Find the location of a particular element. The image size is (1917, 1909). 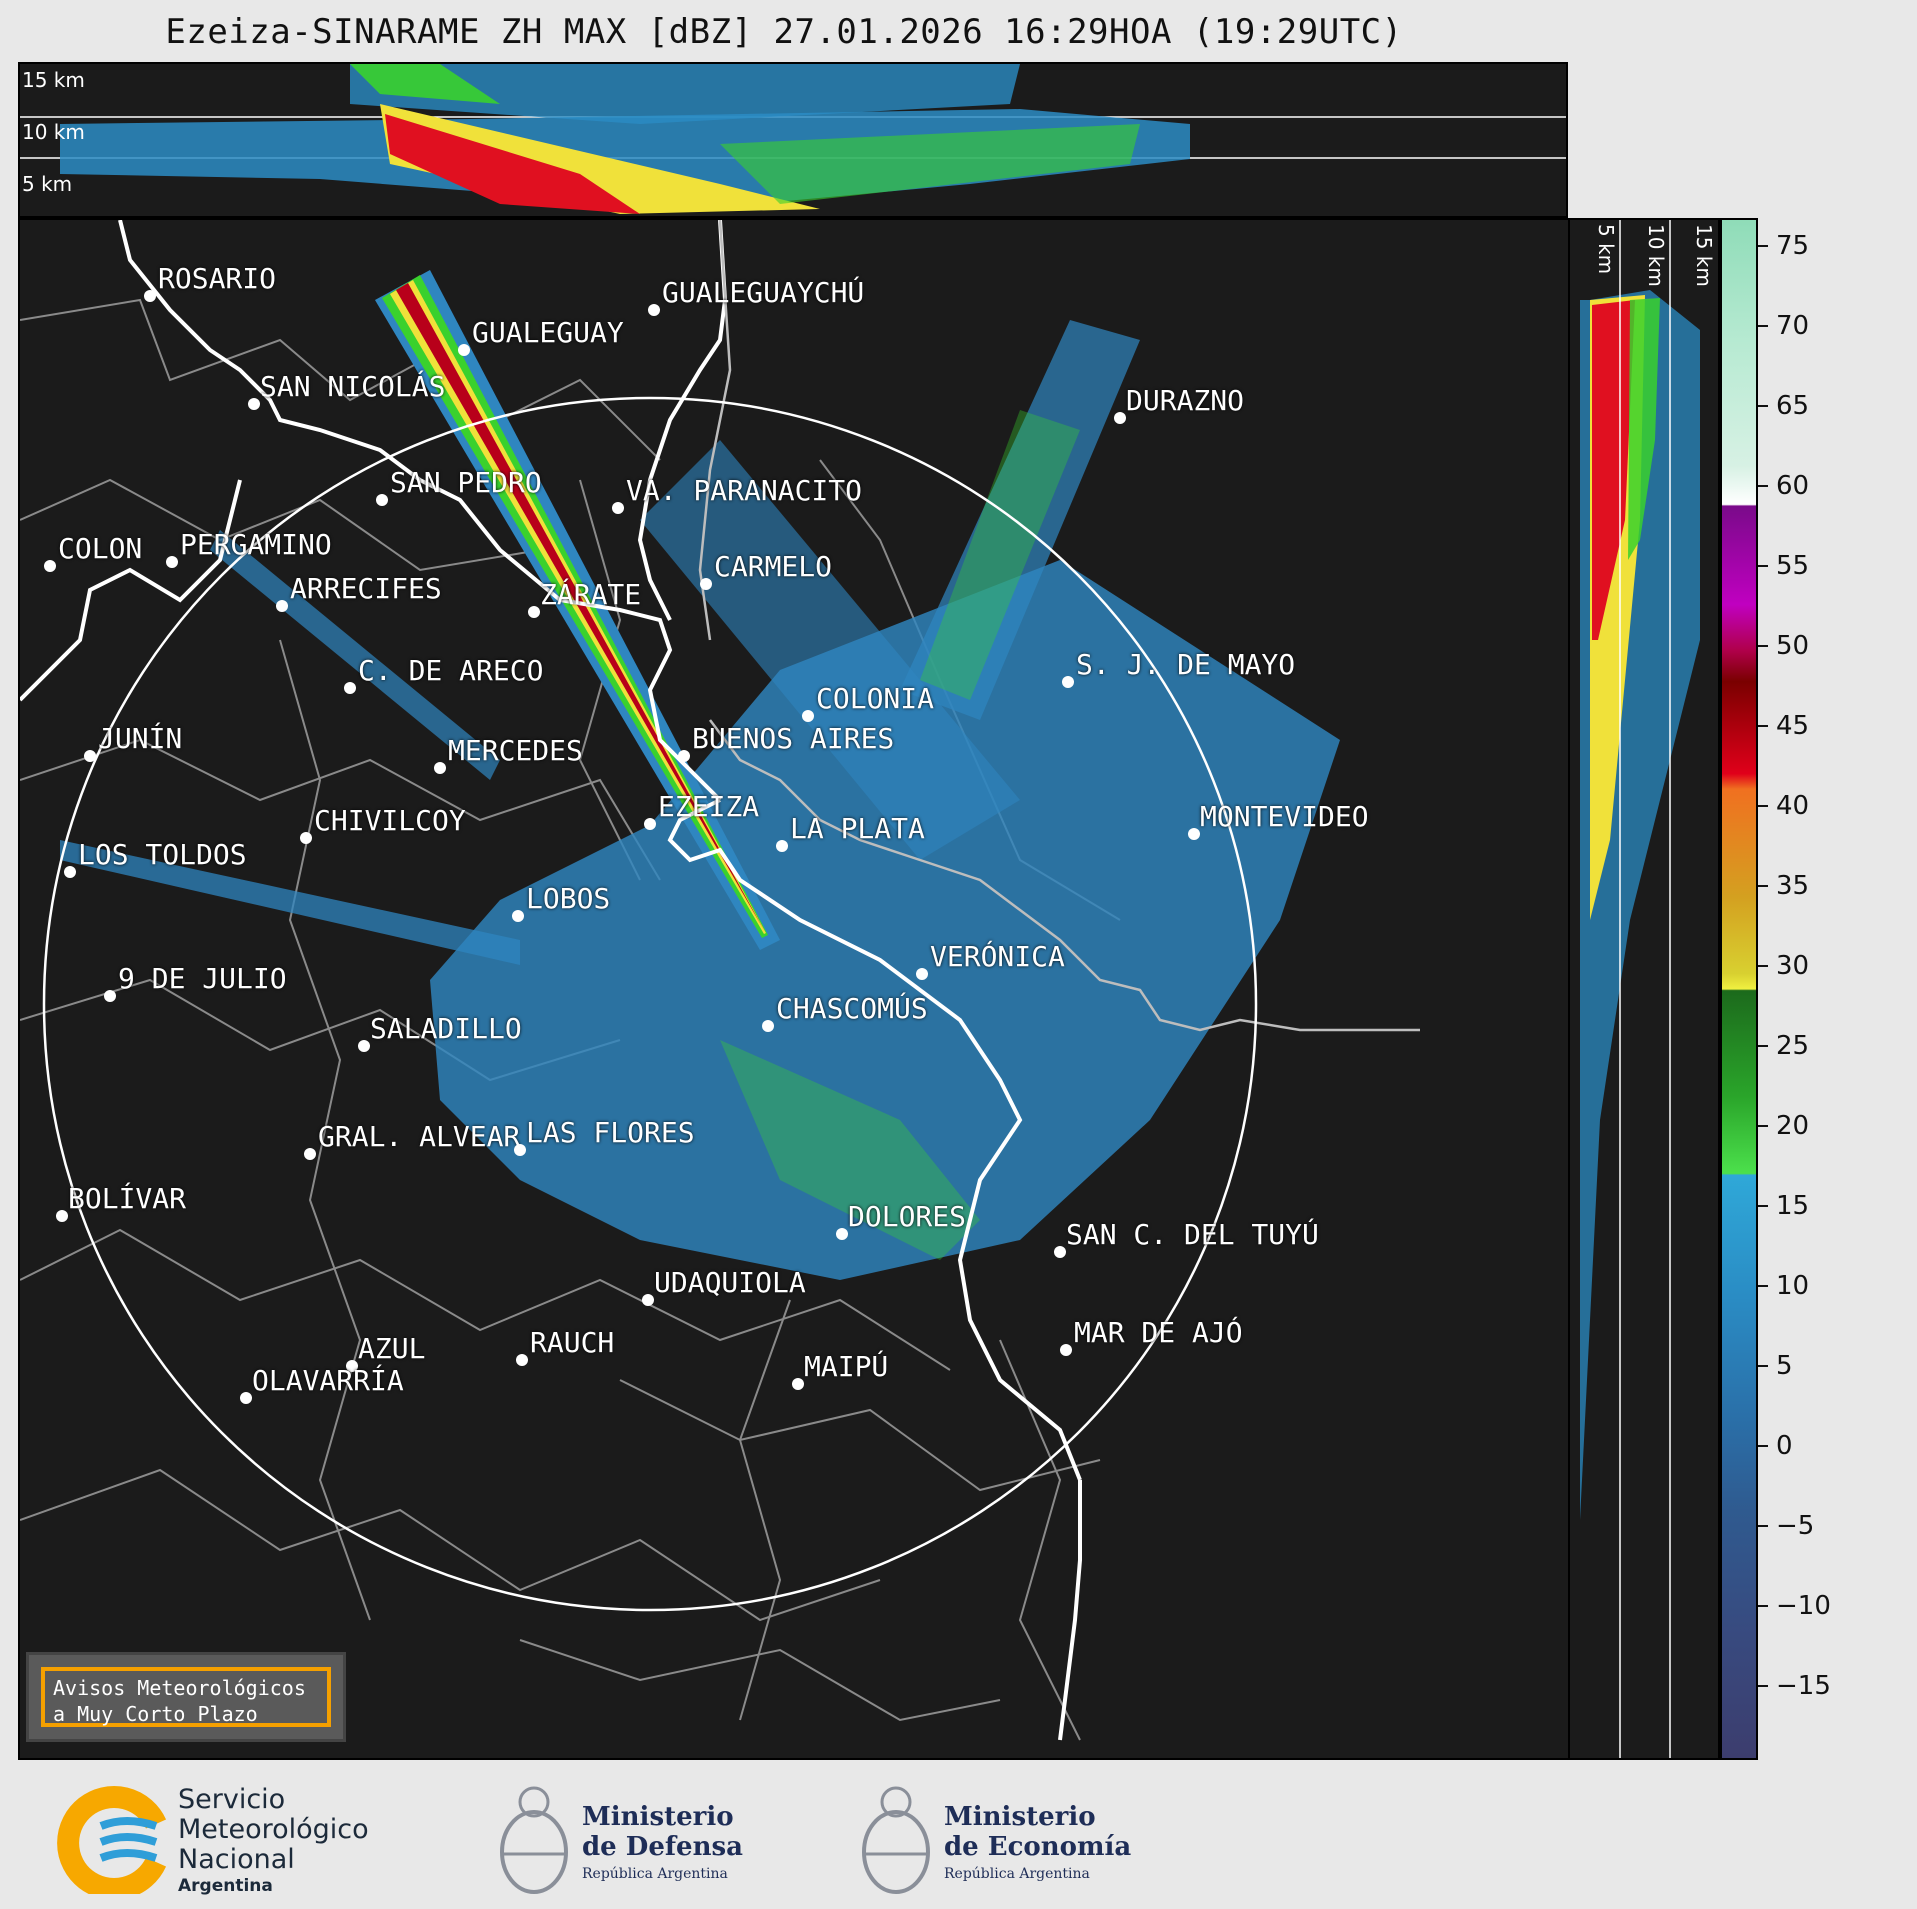

city-dot-gualeguay is located at coordinates (464, 350).